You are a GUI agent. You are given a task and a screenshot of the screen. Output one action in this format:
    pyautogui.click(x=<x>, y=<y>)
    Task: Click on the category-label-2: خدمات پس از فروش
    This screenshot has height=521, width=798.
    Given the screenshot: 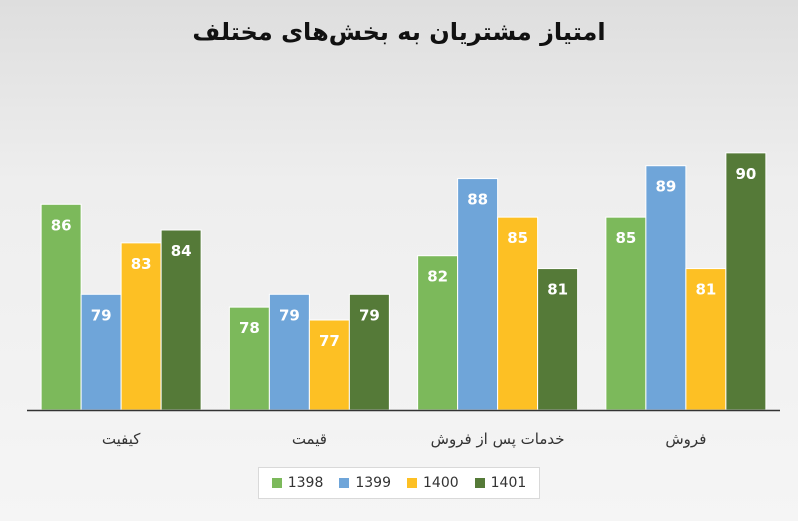 What is the action you would take?
    pyautogui.click(x=498, y=439)
    